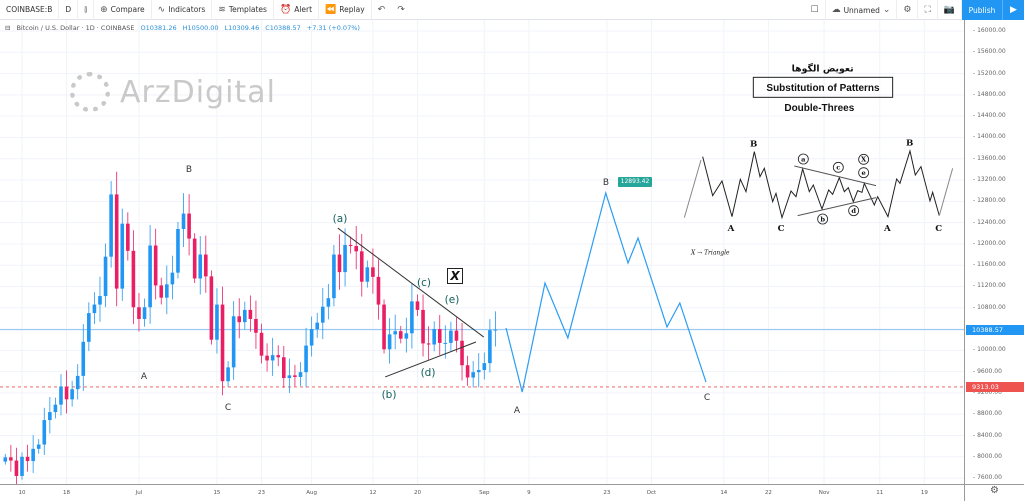 This screenshot has width=1024, height=501. What do you see at coordinates (30, 10) in the screenshot?
I see `symbol-search: COINBASE:B` at bounding box center [30, 10].